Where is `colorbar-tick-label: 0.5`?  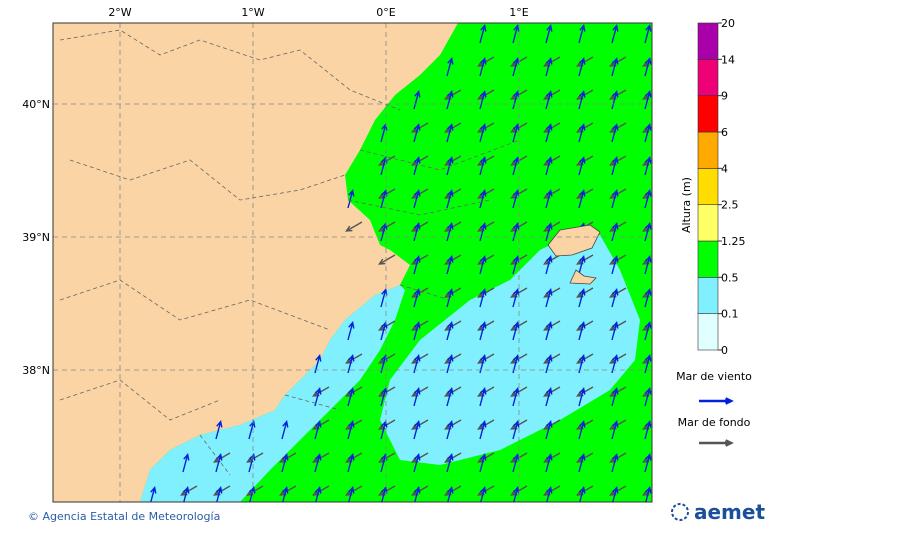 colorbar-tick-label: 0.5 is located at coordinates (730, 277).